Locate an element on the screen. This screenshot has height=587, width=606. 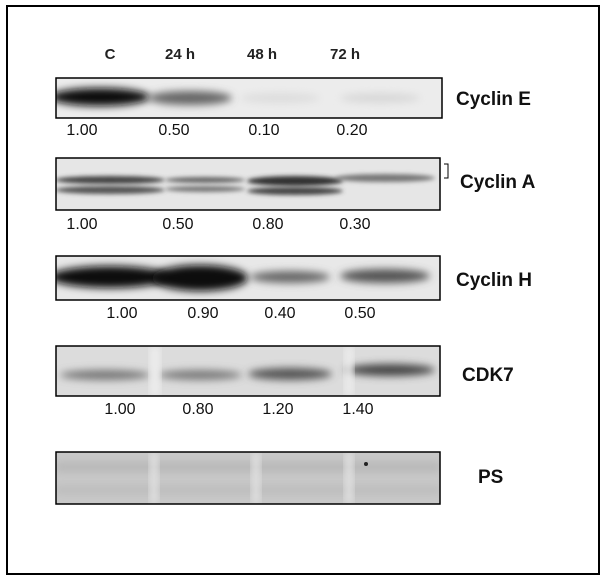
quantification: 0.90 is located at coordinates (202, 313).